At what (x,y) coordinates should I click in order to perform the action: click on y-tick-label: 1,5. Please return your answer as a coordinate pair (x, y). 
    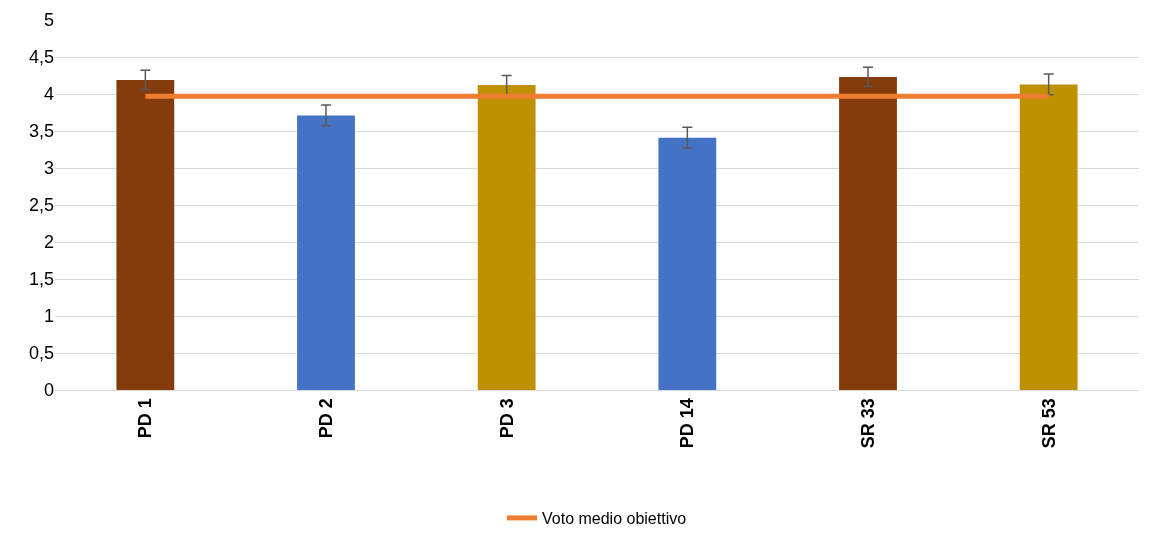
    Looking at the image, I should click on (41, 279).